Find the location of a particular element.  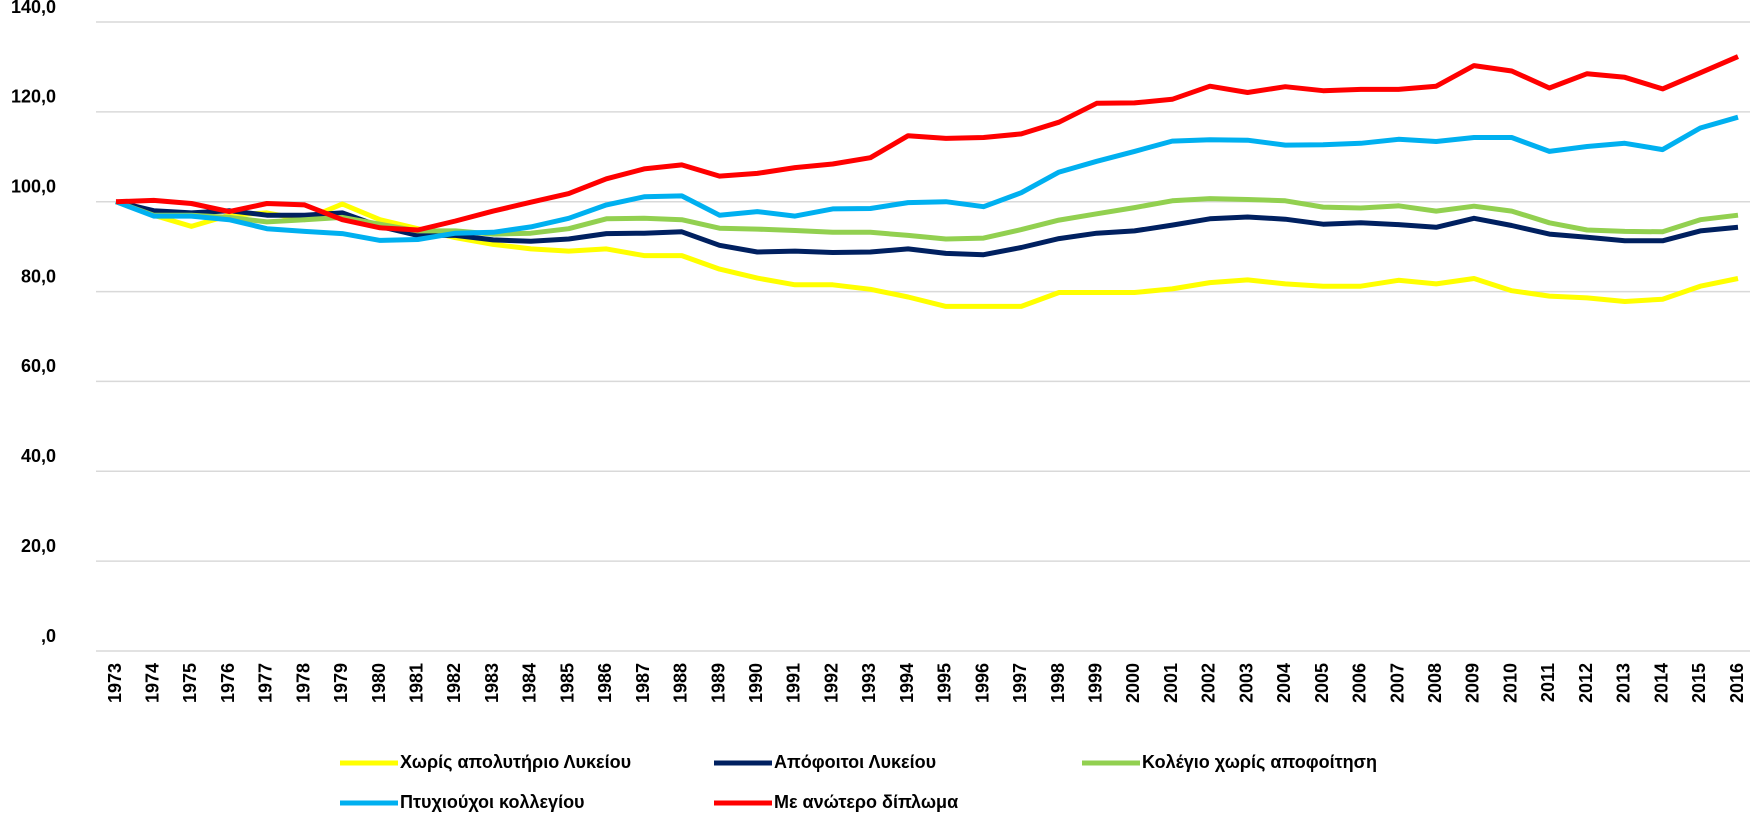

x-tick-label: 2004 is located at coordinates (1284, 683).